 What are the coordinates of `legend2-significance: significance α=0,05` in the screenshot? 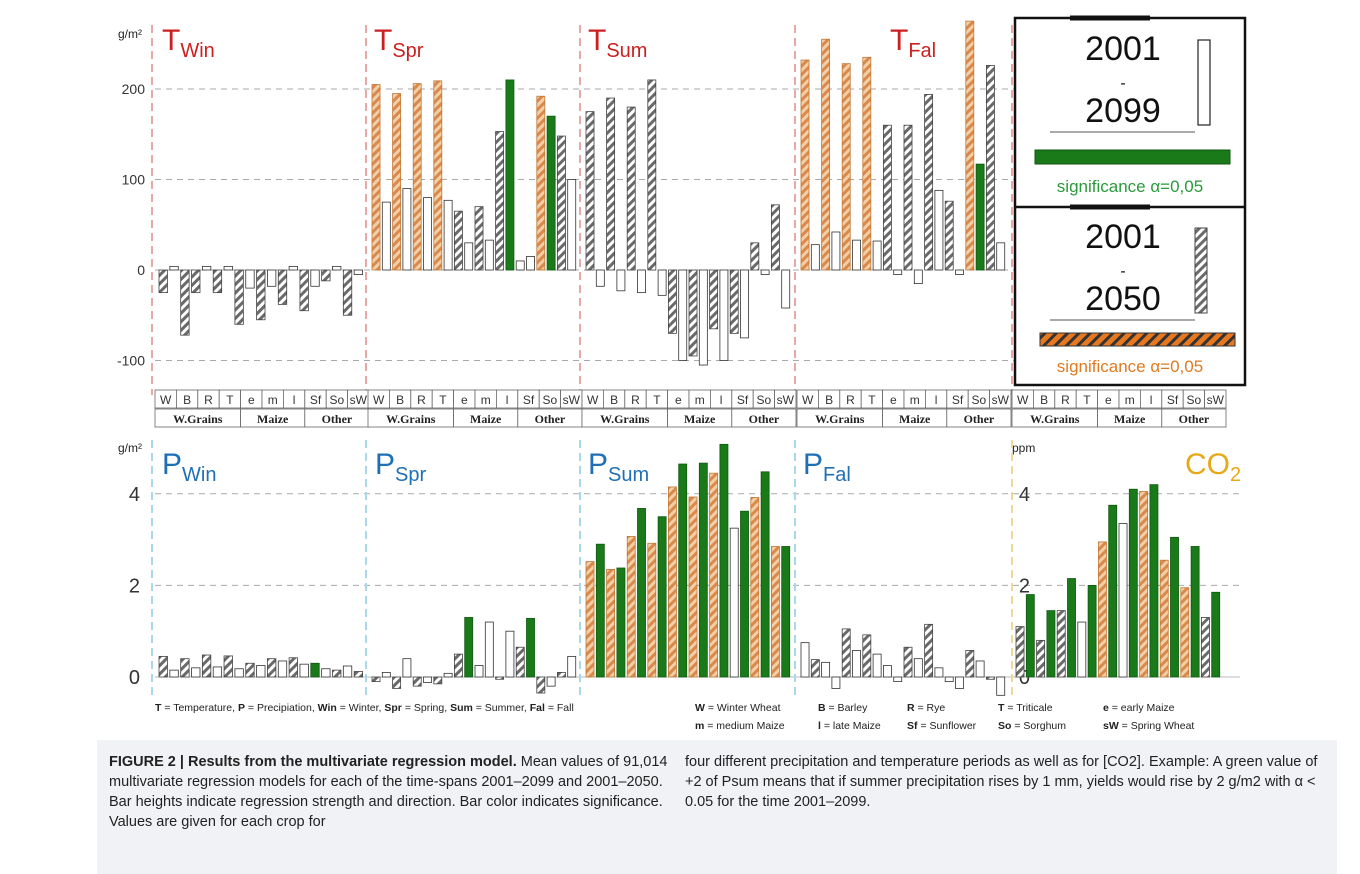 It's located at (1130, 366).